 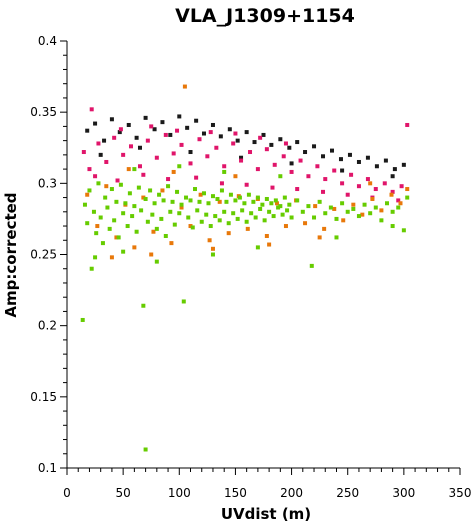 I want to click on y-tick-label: 0.3, so click(x=47, y=183).